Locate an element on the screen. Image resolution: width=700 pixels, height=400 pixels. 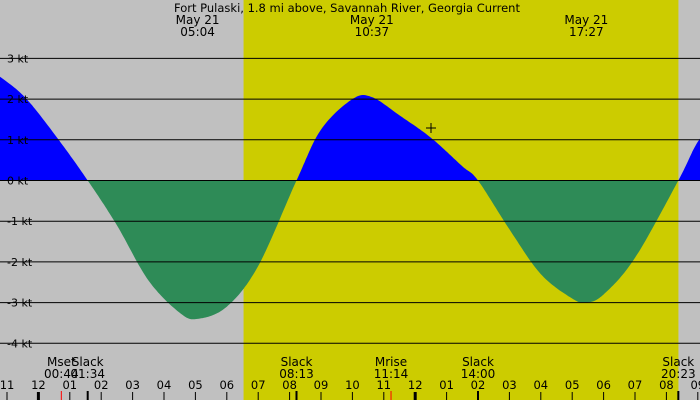
y-tick-label: 0 kt is located at coordinates (18, 181).